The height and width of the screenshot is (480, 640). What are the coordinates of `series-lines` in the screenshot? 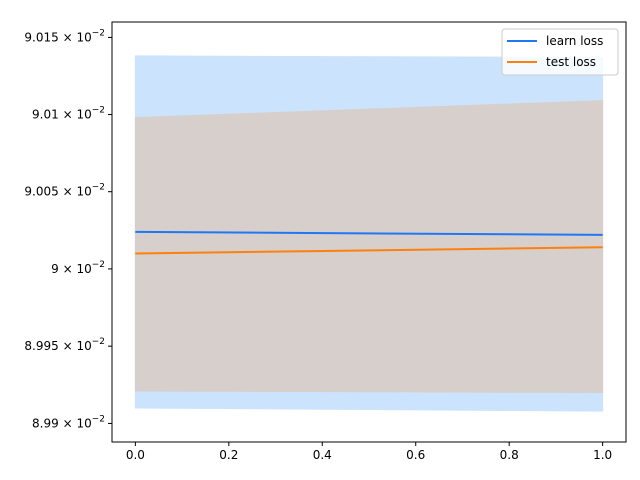 It's located at (369, 242).